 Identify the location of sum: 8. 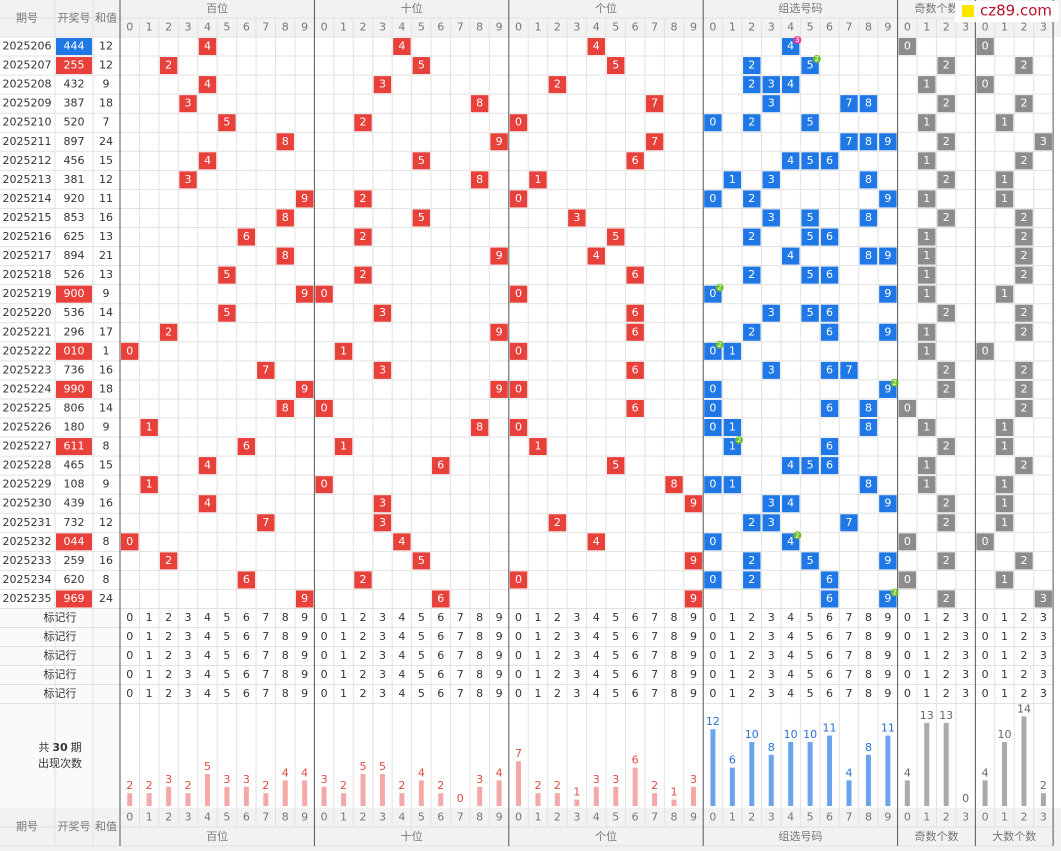
(106, 541).